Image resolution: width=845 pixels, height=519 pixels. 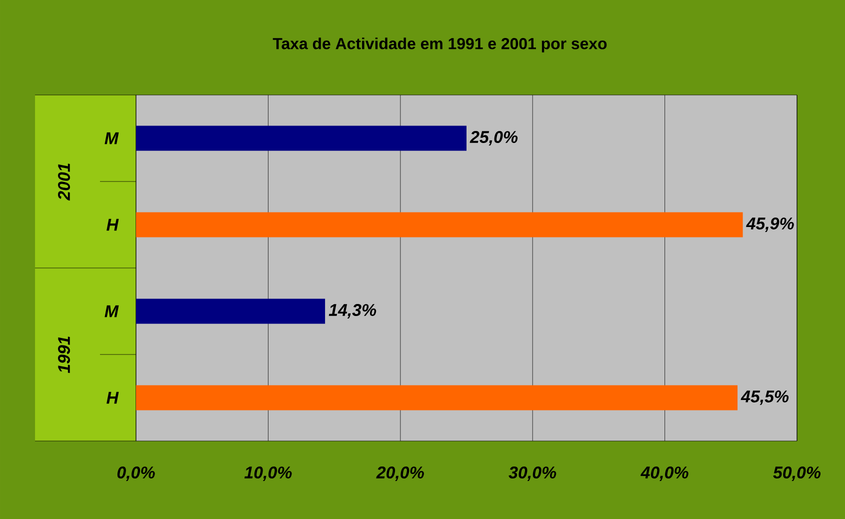 What do you see at coordinates (352, 311) in the screenshot?
I see `data-label: 14,3%` at bounding box center [352, 311].